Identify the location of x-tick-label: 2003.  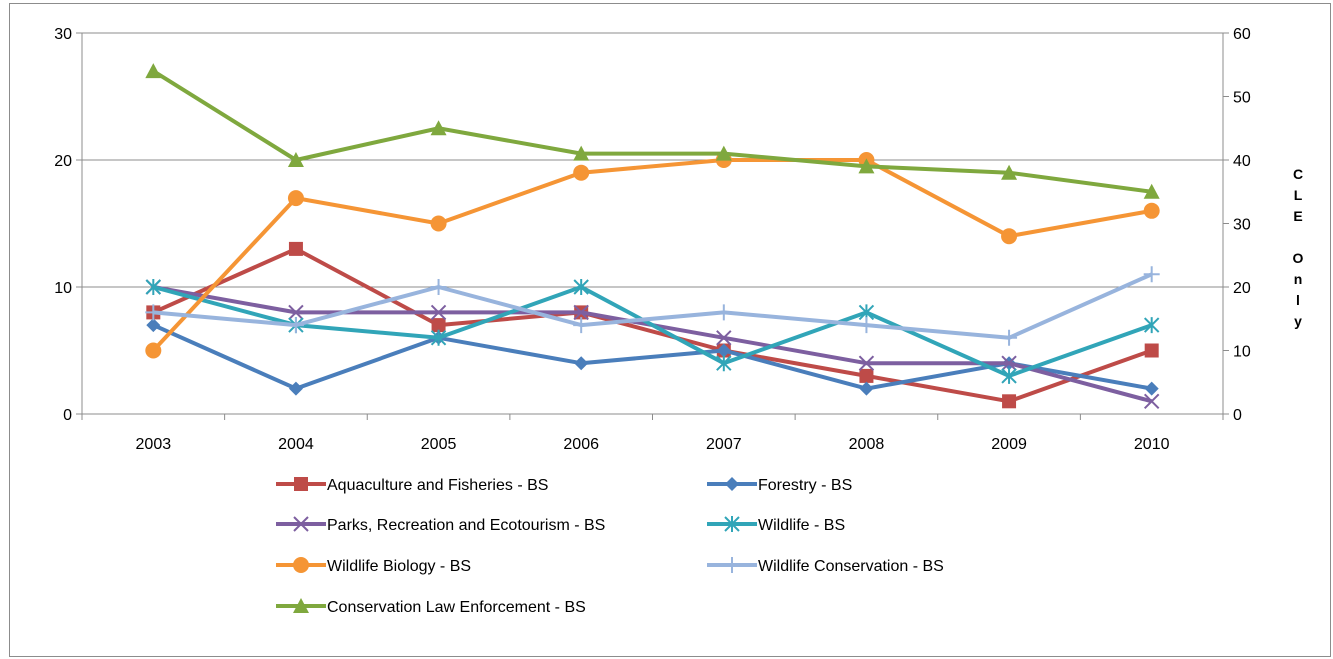
(154, 444).